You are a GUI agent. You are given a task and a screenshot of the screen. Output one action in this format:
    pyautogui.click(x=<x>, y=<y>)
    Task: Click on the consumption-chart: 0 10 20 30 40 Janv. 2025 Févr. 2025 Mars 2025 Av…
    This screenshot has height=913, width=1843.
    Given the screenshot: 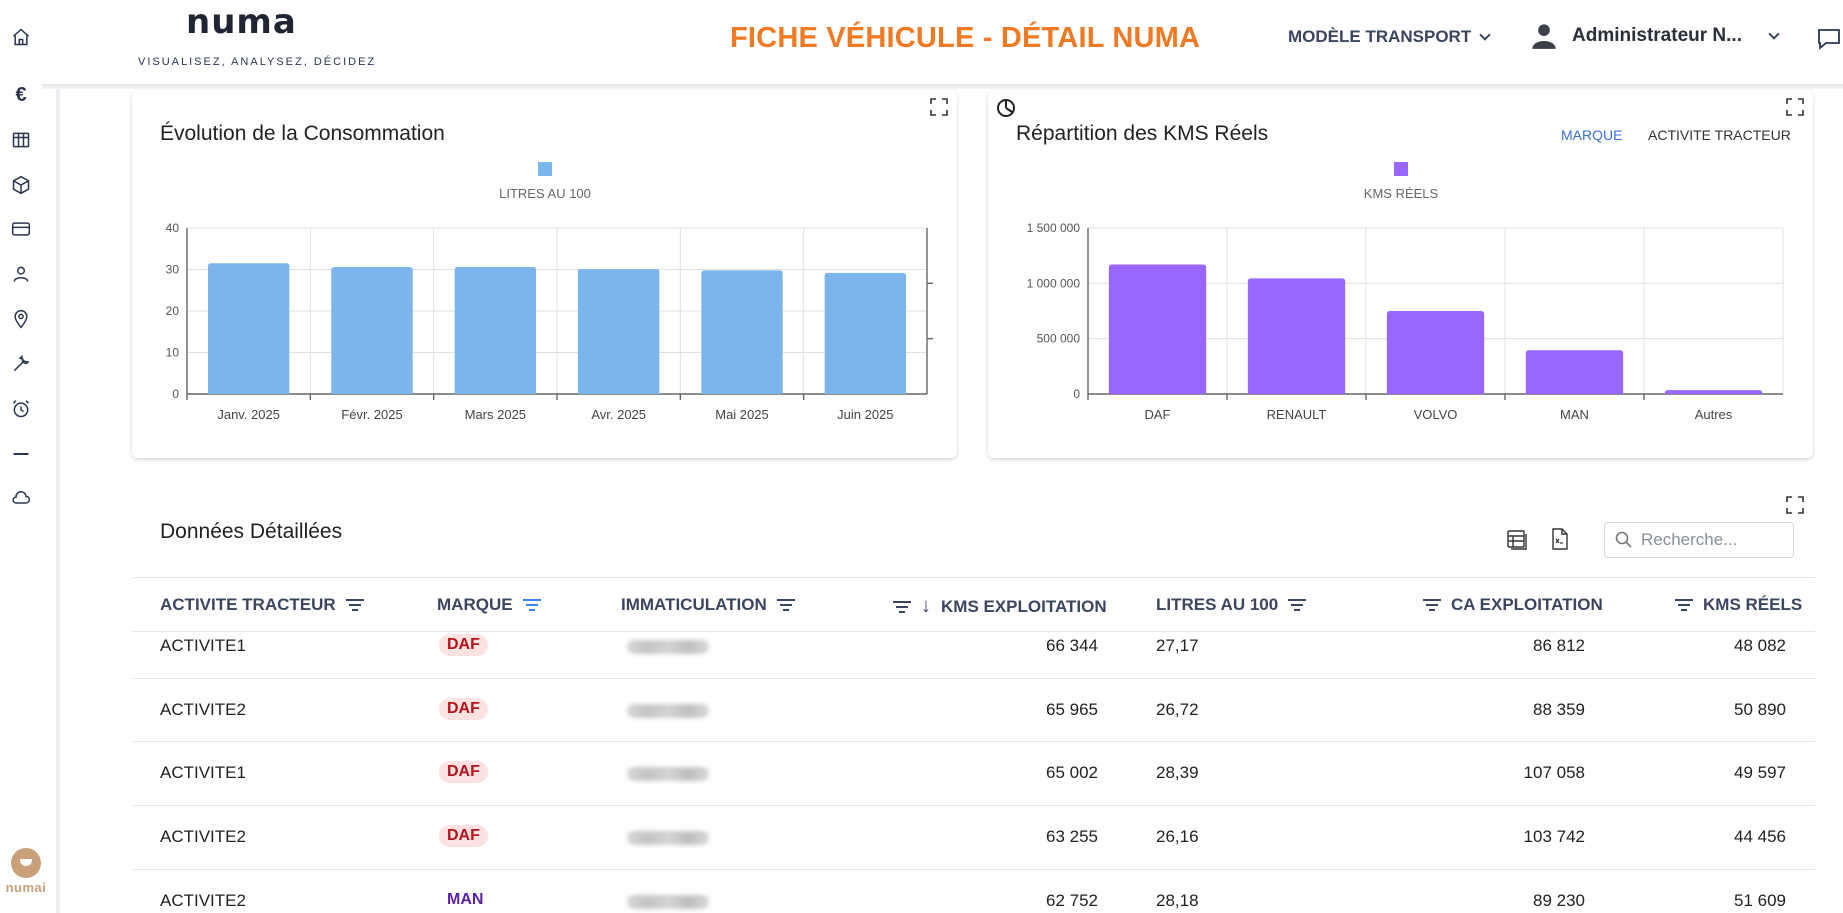 What is the action you would take?
    pyautogui.click(x=549, y=321)
    